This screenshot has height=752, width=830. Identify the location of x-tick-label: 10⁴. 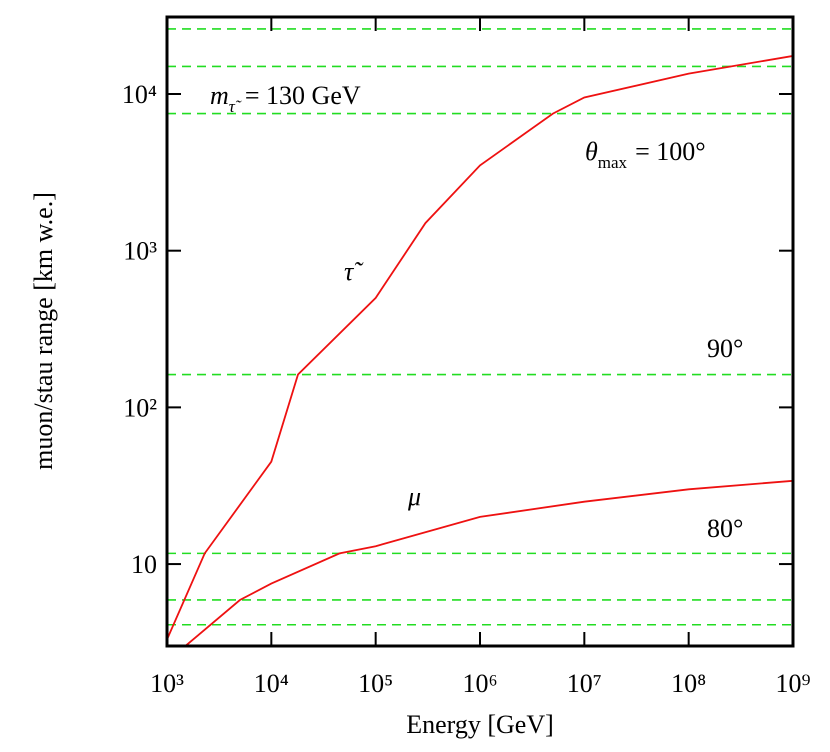
(271, 683).